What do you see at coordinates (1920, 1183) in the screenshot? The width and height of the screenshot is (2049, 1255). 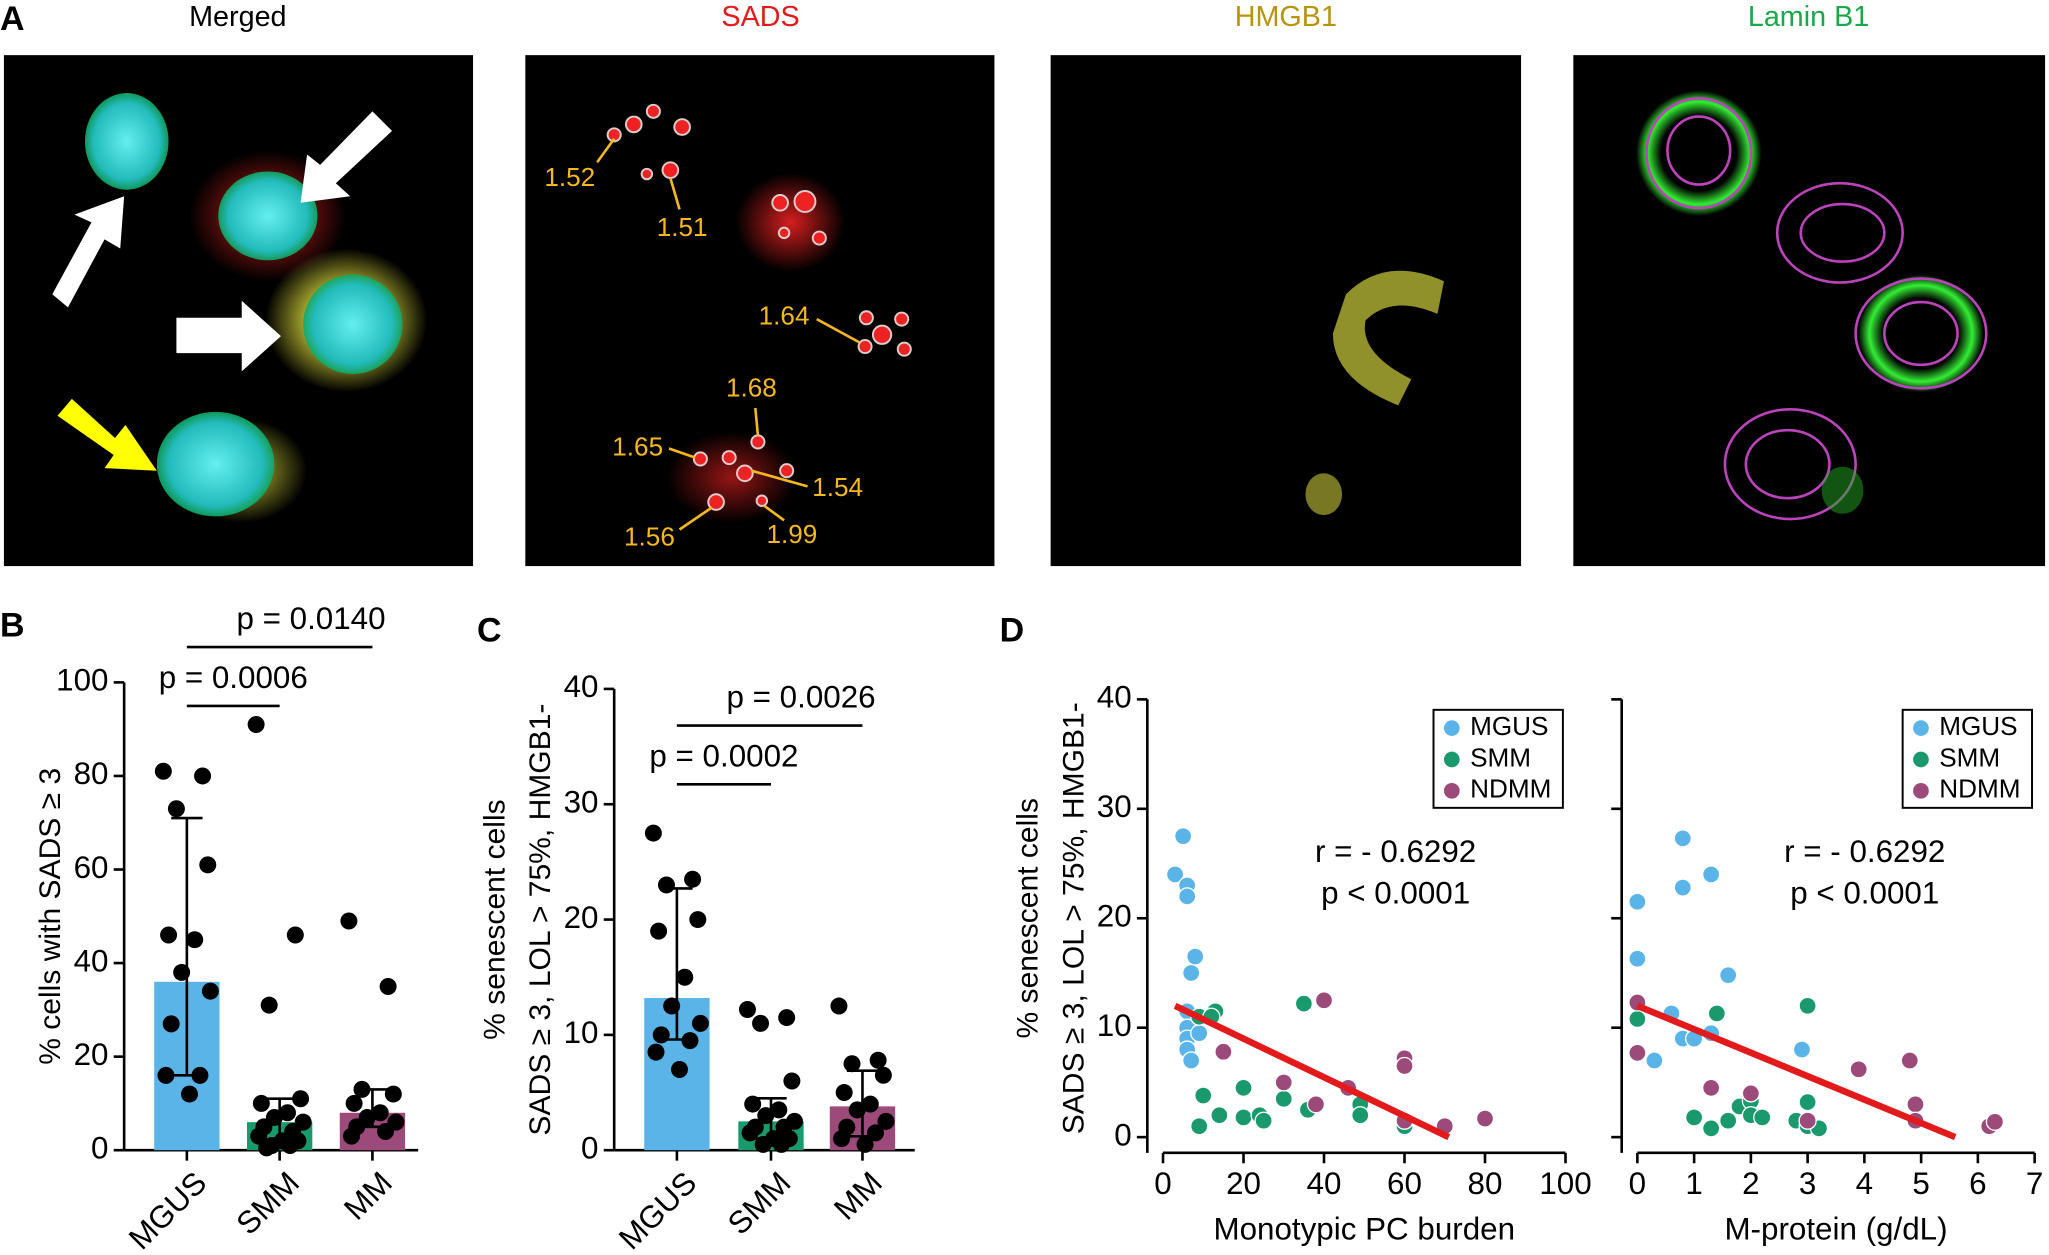 I see `x-tick-label: 5` at bounding box center [1920, 1183].